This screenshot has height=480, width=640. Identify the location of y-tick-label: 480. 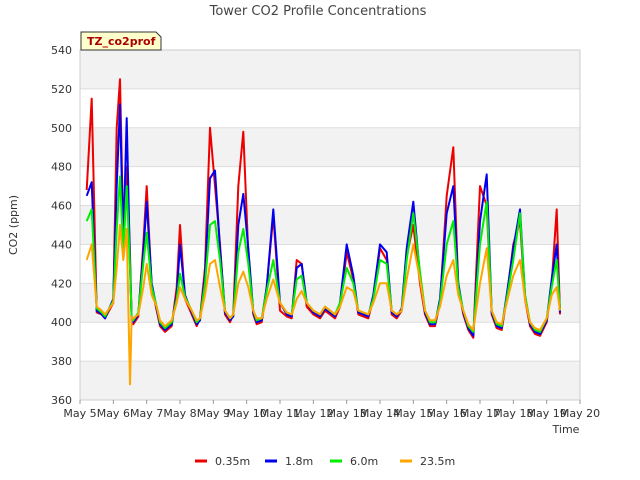
(61, 167).